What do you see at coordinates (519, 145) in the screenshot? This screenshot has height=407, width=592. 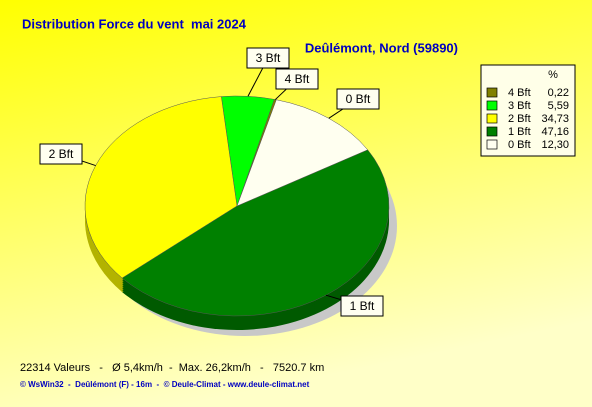 I see `legend-label: 0 Bft` at bounding box center [519, 145].